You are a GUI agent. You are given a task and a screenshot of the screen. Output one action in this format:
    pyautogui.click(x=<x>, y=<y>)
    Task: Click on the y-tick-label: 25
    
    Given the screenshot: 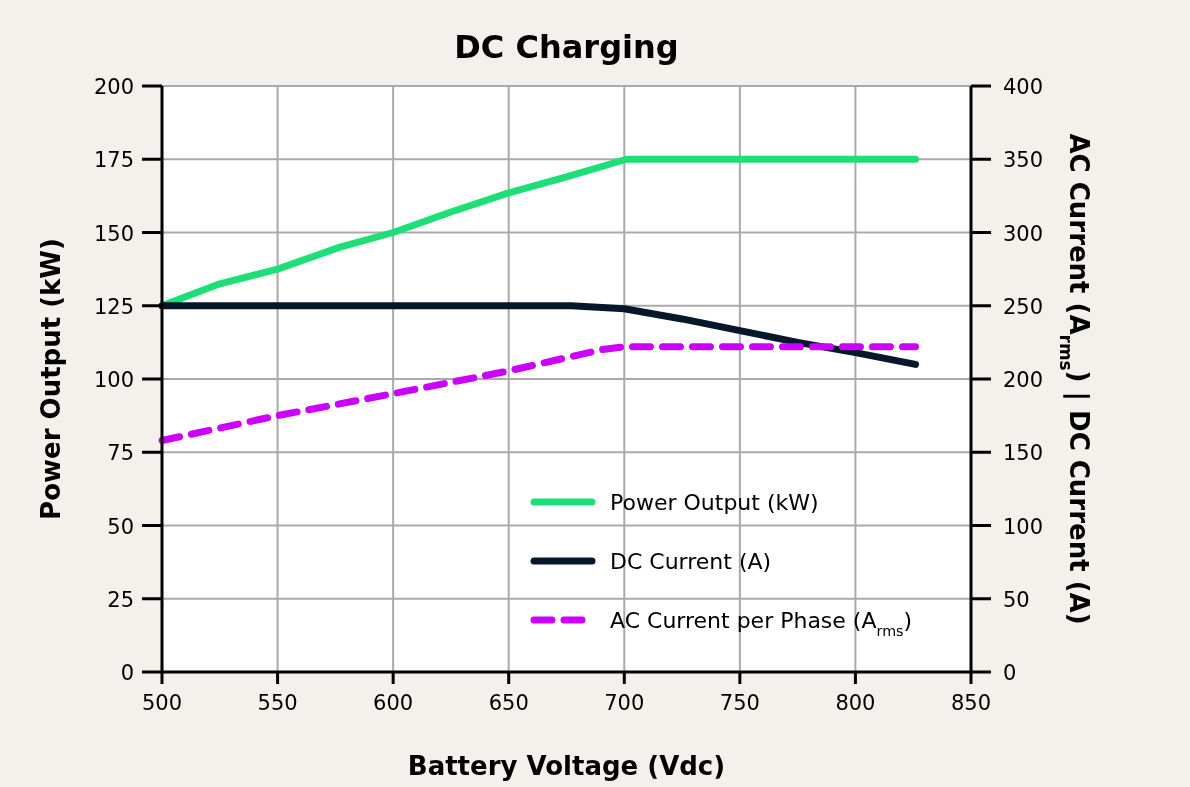 What is the action you would take?
    pyautogui.click(x=120, y=599)
    